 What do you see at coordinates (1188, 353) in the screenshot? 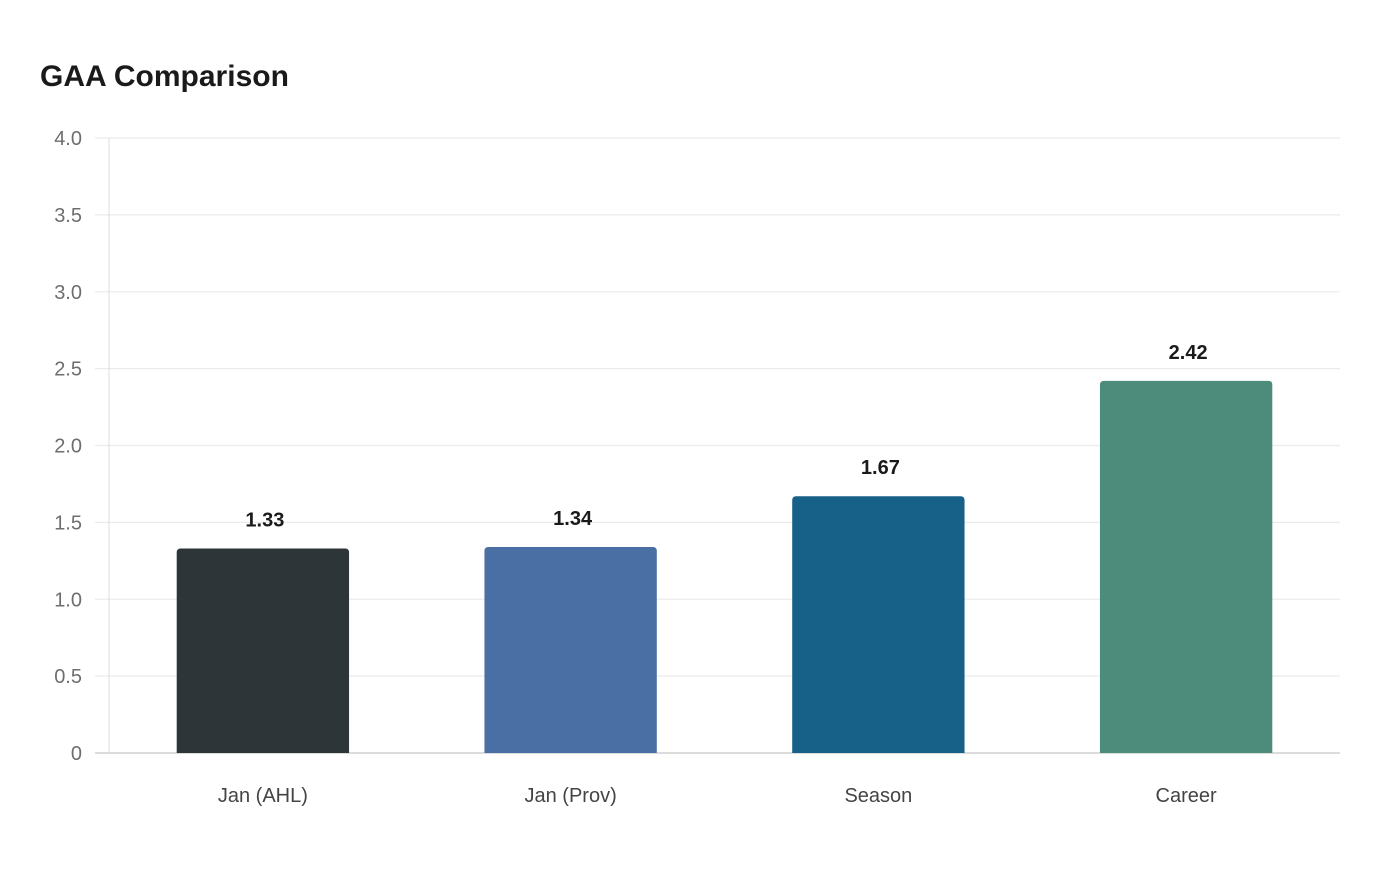
I see `data-label: 2.42` at bounding box center [1188, 353].